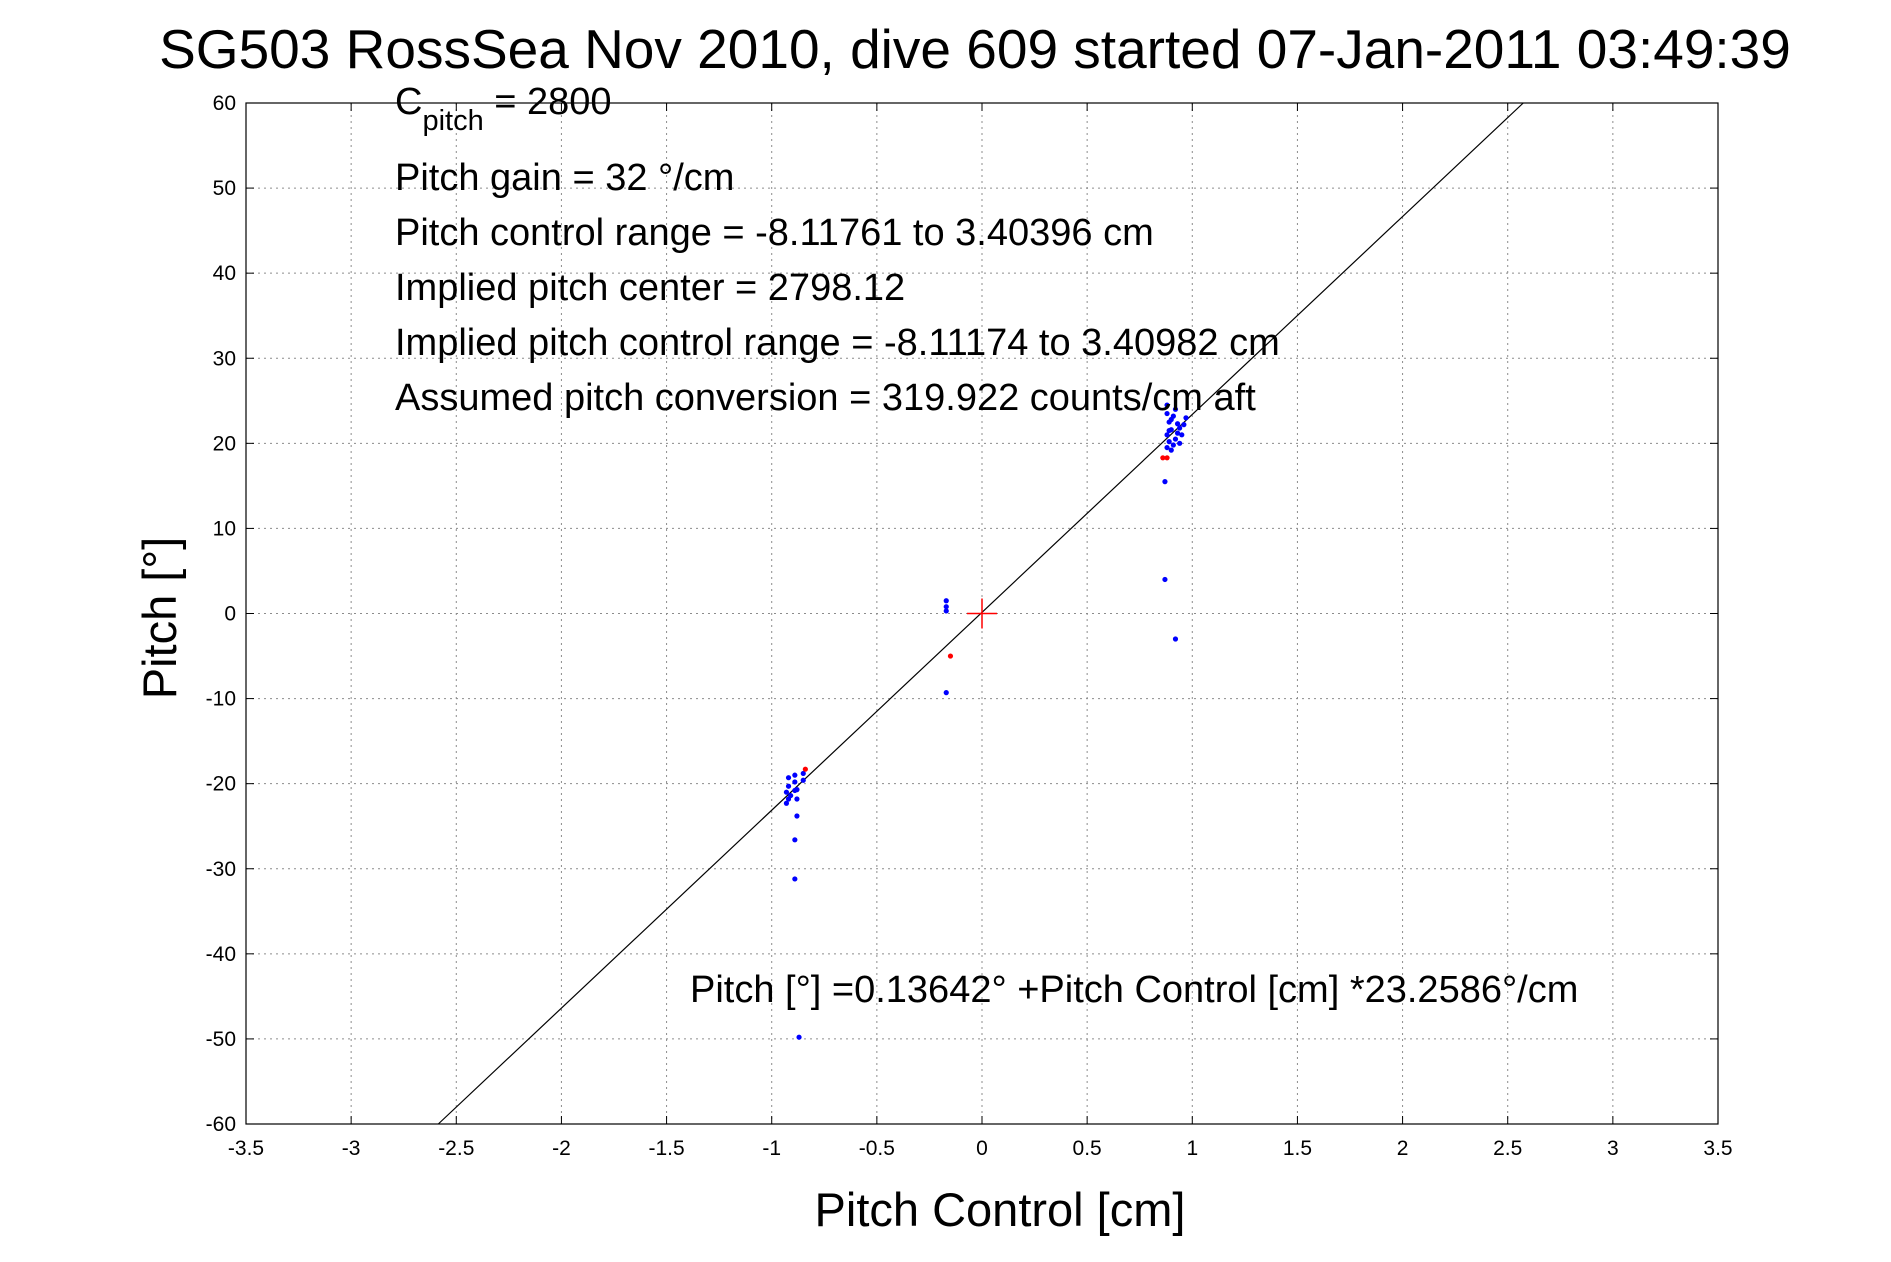 This screenshot has width=1891, height=1262. I want to click on pitch-gain-annotation: Pitch gain = 32 °/cm, so click(564, 178).